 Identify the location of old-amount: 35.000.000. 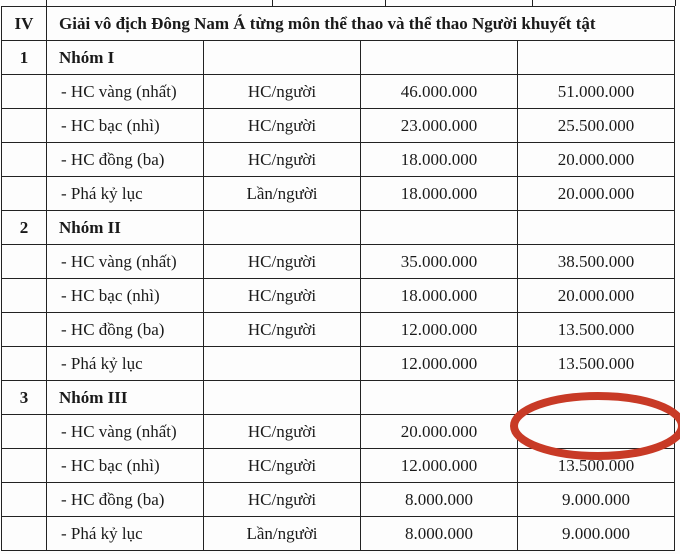
(439, 261).